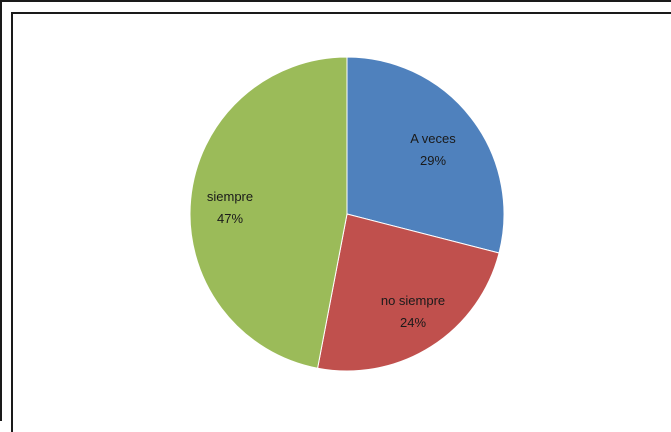 The height and width of the screenshot is (432, 671). What do you see at coordinates (230, 218) in the screenshot?
I see `slice-label-siempre-percent: 47%` at bounding box center [230, 218].